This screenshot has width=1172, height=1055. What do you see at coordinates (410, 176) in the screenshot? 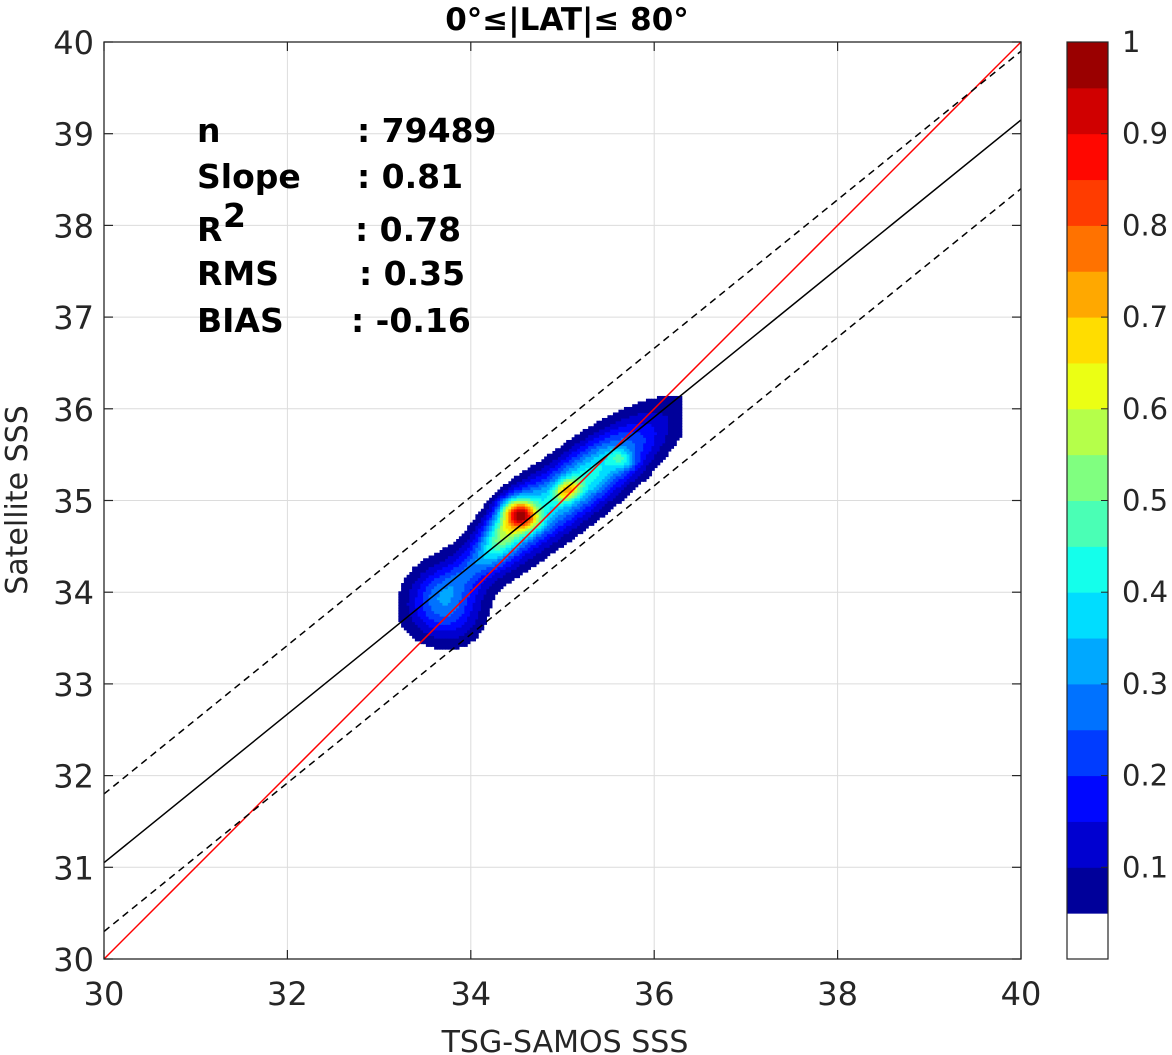
I see `stat-value: : 0.81` at bounding box center [410, 176].